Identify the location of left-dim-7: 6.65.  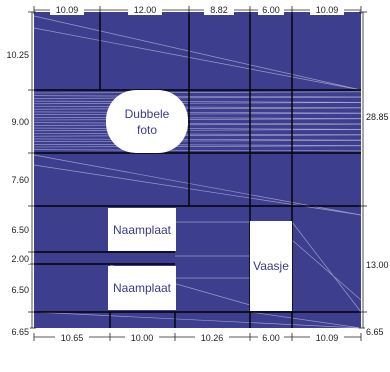
(20, 332).